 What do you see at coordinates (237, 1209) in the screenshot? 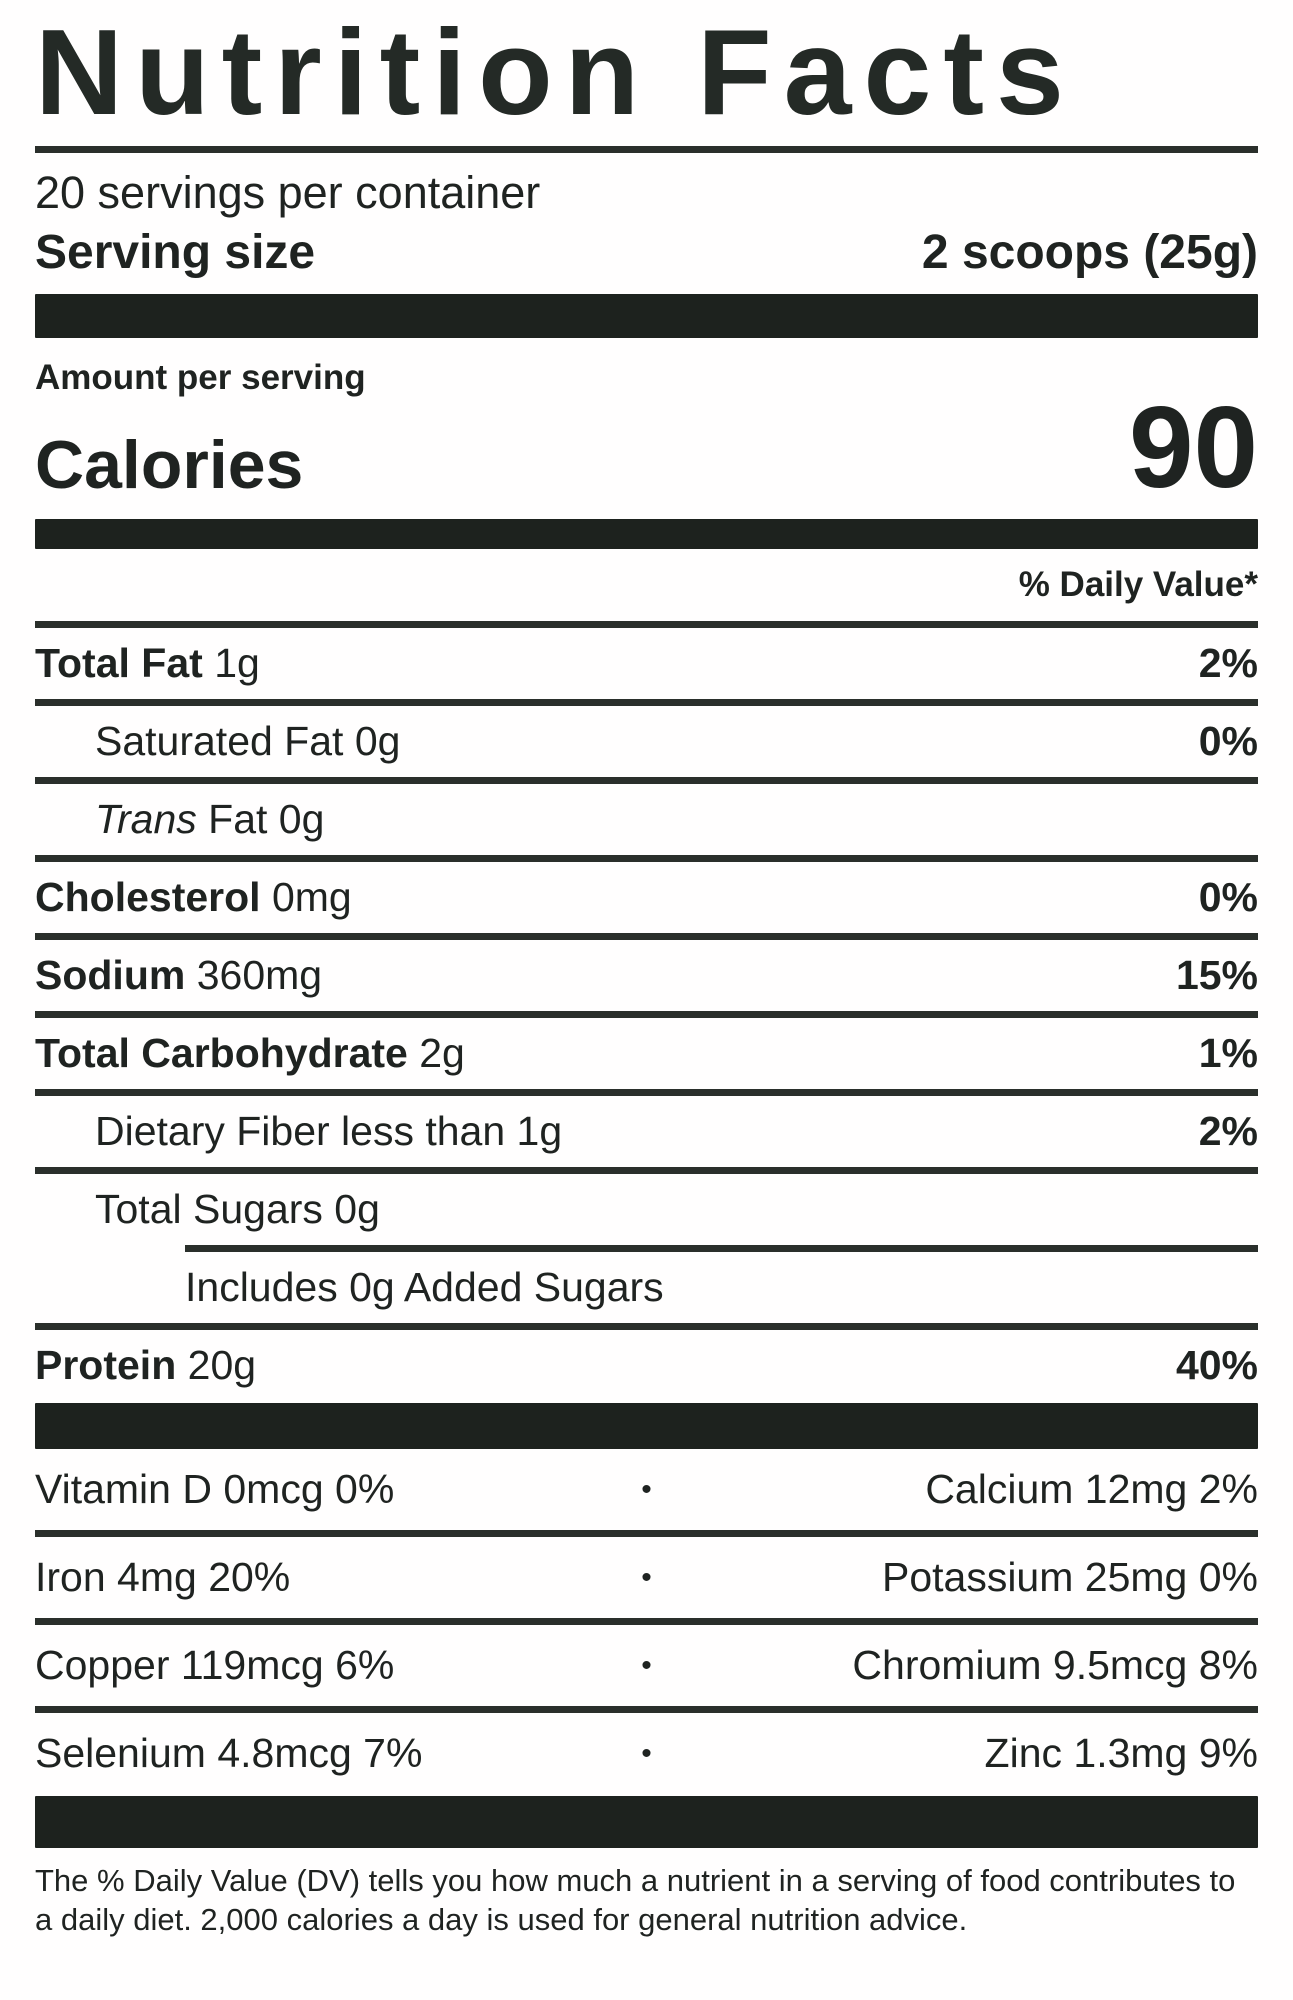
I see `nutrient-text: Total Sugars 0g` at bounding box center [237, 1209].